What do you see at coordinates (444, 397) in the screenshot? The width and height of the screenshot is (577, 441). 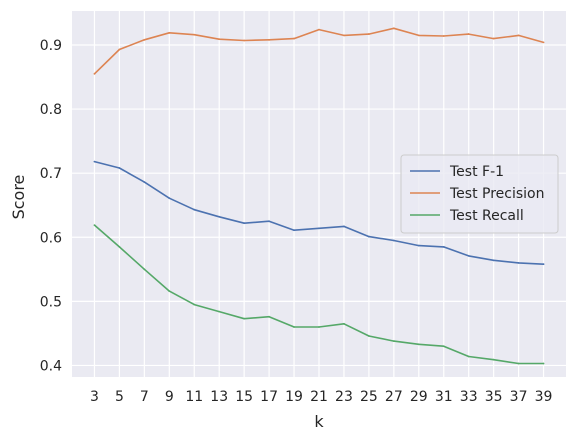 I see `x-tick-label: 31` at bounding box center [444, 397].